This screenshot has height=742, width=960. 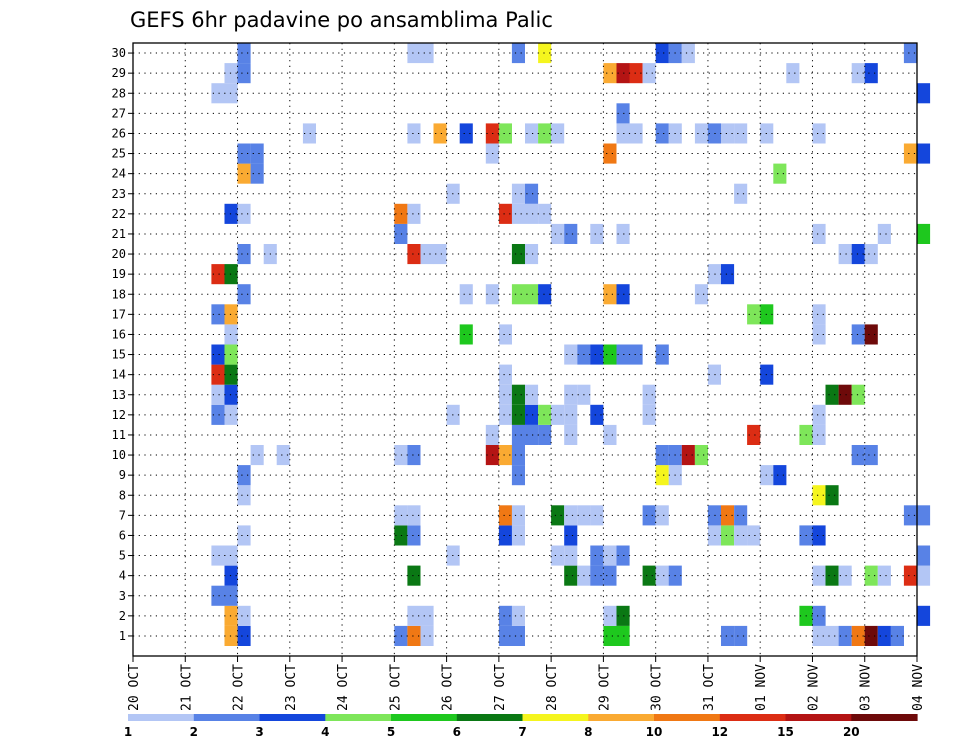 What do you see at coordinates (785, 732) in the screenshot?
I see `colorbar-tick-label: 15` at bounding box center [785, 732].